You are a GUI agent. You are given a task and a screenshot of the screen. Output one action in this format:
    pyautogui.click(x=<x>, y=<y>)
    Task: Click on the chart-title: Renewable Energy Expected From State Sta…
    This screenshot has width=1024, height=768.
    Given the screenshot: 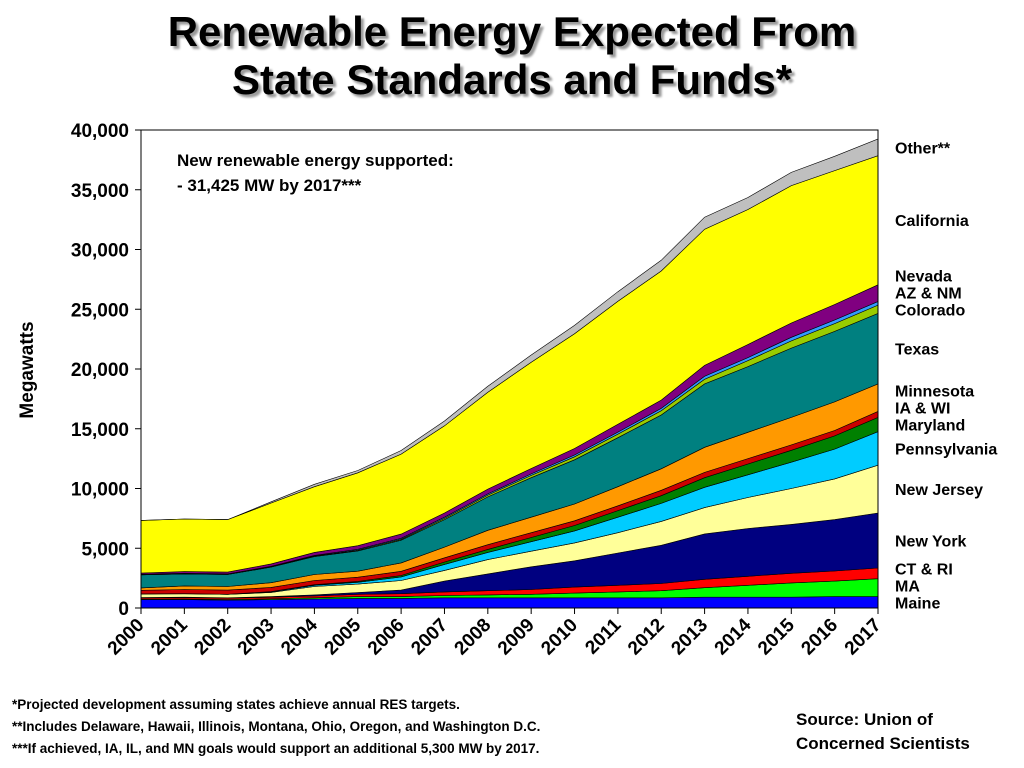 What is the action you would take?
    pyautogui.click(x=512, y=56)
    